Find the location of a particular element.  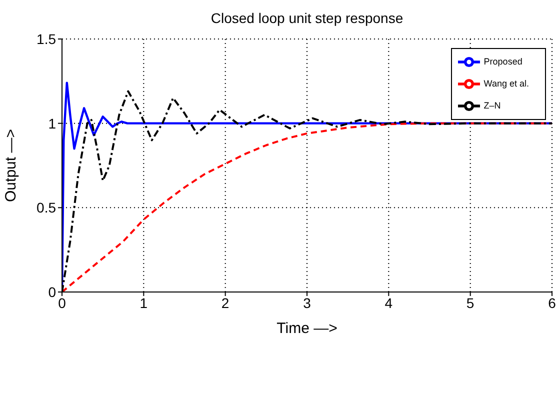

x-tick-label: 4 is located at coordinates (388, 302).